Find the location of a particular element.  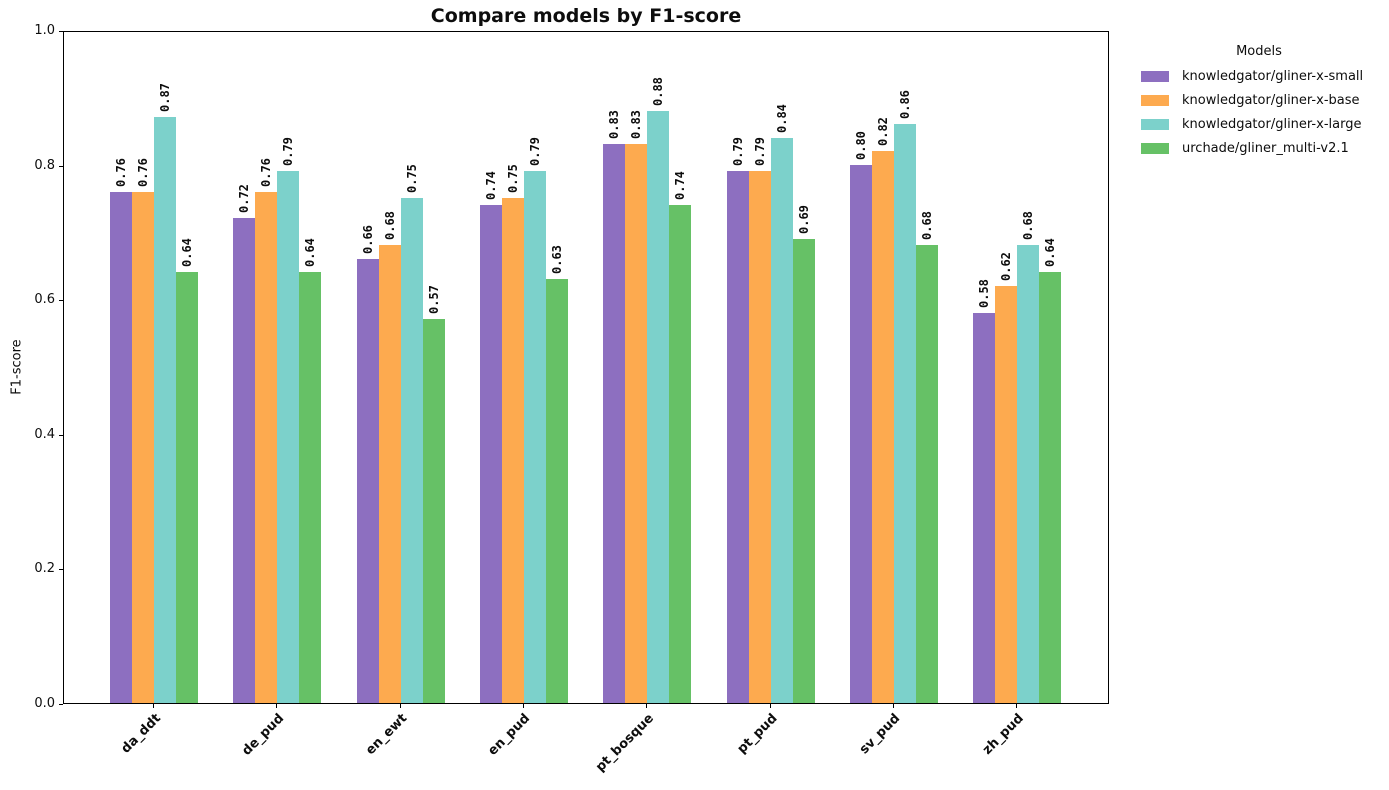

bar-value-label: 0.88 is located at coordinates (658, 91).